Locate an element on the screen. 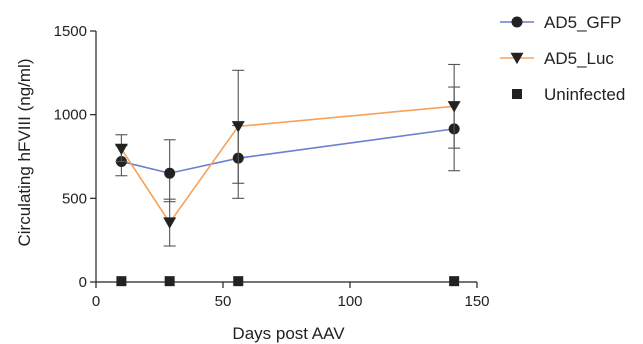 This screenshot has width=643, height=344. x-ticks: 0 50 100 150 is located at coordinates (291, 296).